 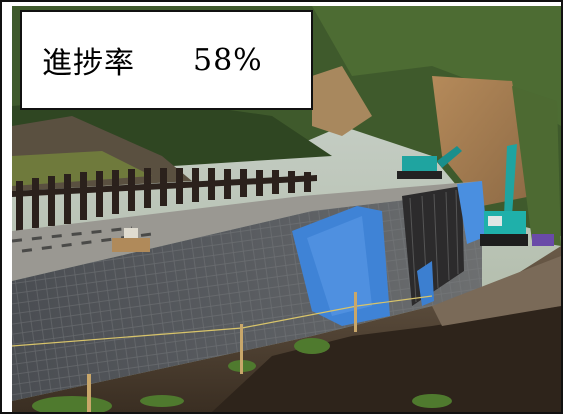 I want to click on excavator-top, so click(x=429, y=162).